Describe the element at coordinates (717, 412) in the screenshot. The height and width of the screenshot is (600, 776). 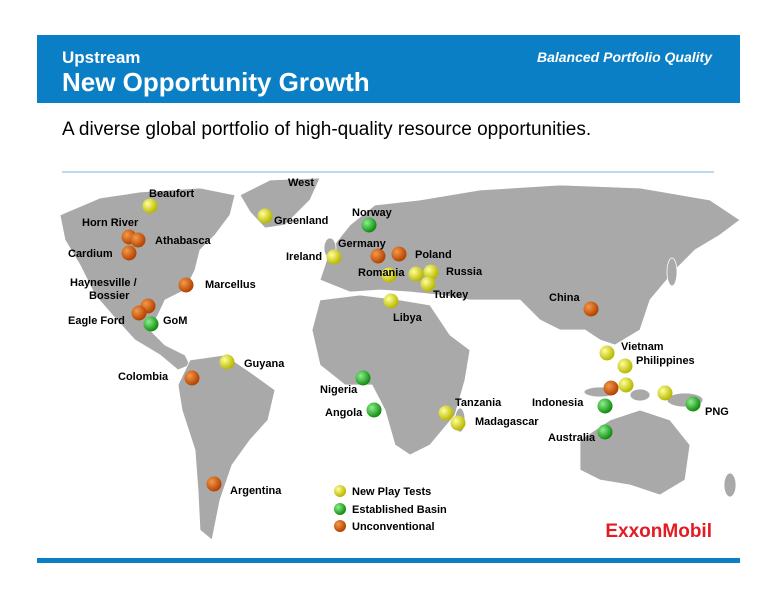
I see `place-label: PNG` at that location.